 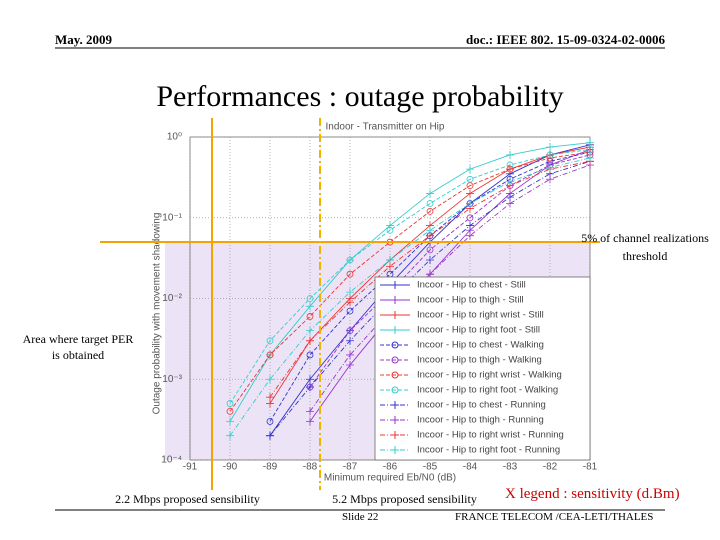 What do you see at coordinates (360, 96) in the screenshot?
I see `slide-title: Performances : outage probability` at bounding box center [360, 96].